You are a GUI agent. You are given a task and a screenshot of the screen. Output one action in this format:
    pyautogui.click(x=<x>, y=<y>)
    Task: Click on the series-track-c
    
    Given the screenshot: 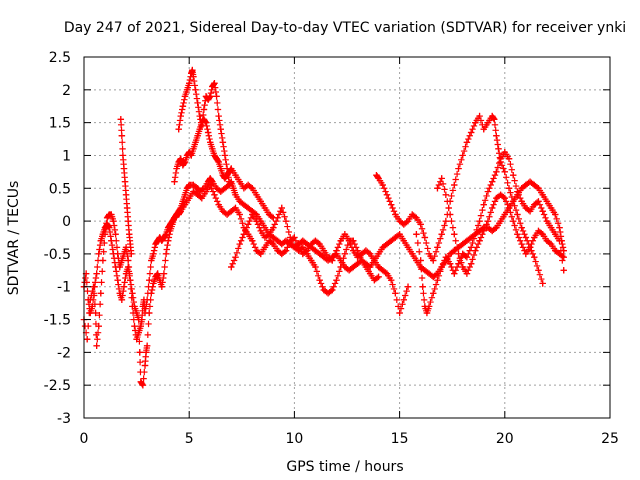 What is the action you would take?
    pyautogui.click(x=126, y=187)
    